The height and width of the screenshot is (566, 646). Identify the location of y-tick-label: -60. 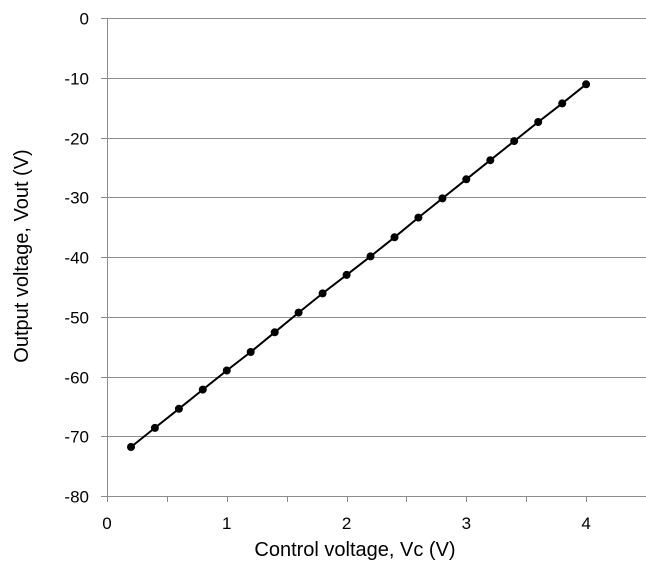
(76, 378).